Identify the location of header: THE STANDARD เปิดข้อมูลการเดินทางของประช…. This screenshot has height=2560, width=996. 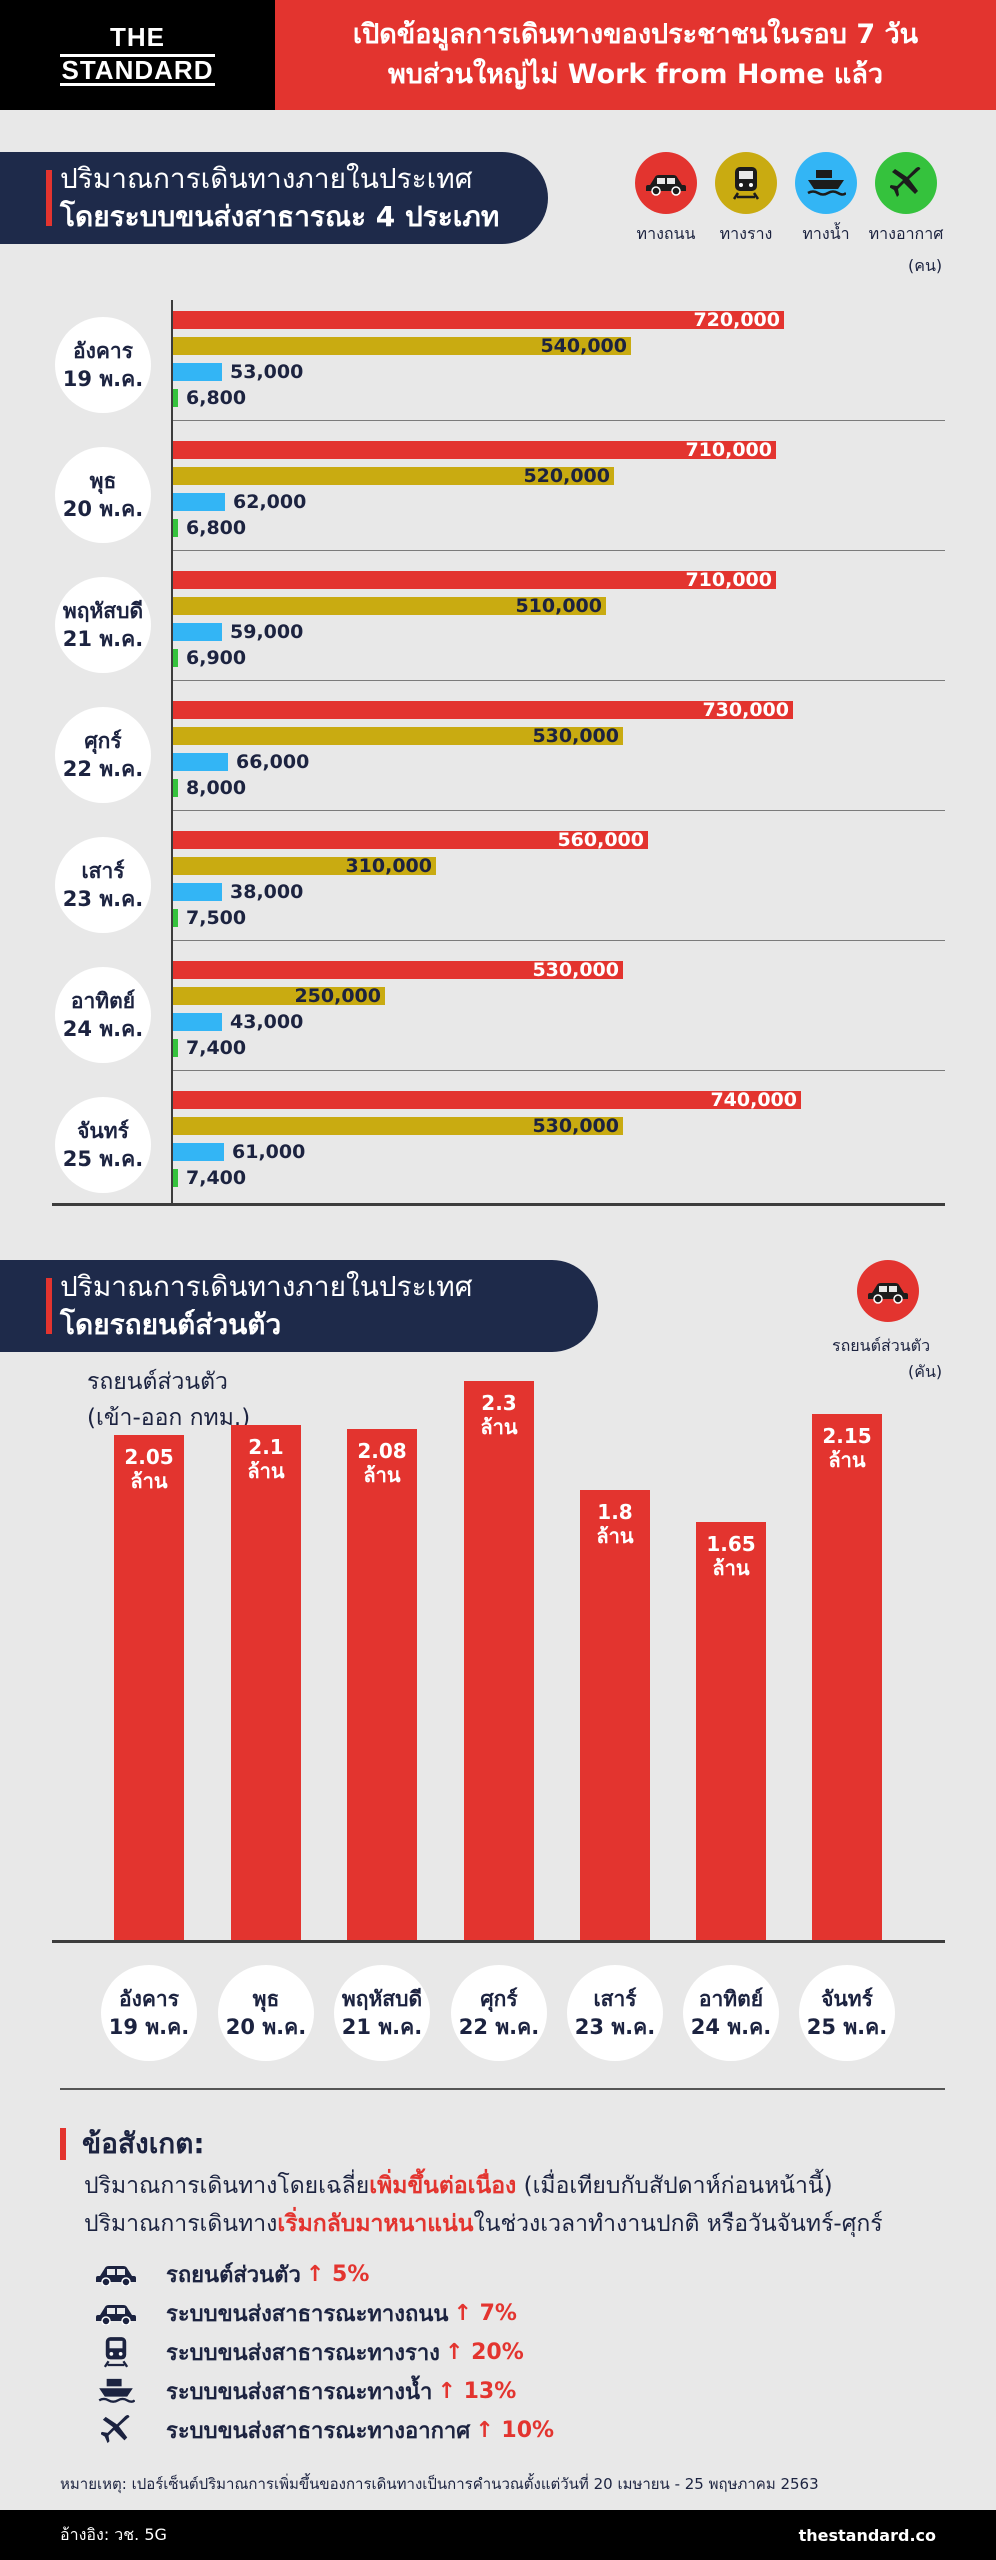
(498, 55).